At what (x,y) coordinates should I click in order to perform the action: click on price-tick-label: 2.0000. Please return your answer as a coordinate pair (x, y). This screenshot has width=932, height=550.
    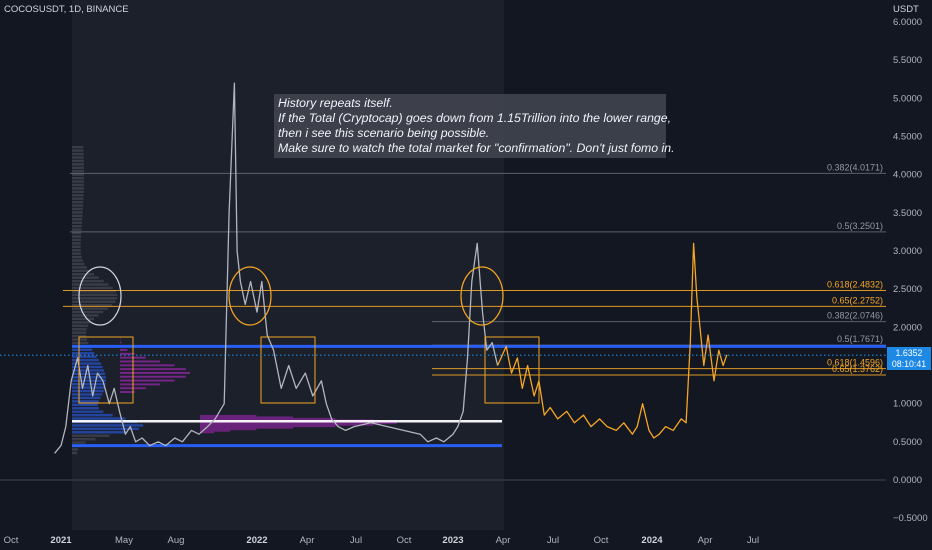
    Looking at the image, I should click on (907, 327).